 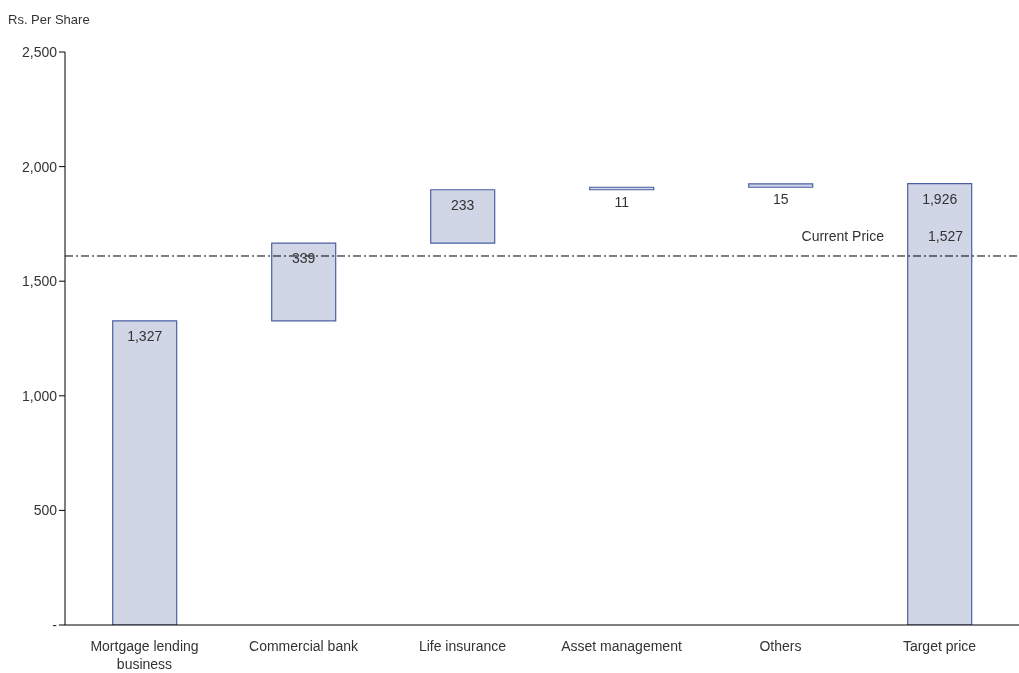 I want to click on data-label: 15, so click(x=780, y=198).